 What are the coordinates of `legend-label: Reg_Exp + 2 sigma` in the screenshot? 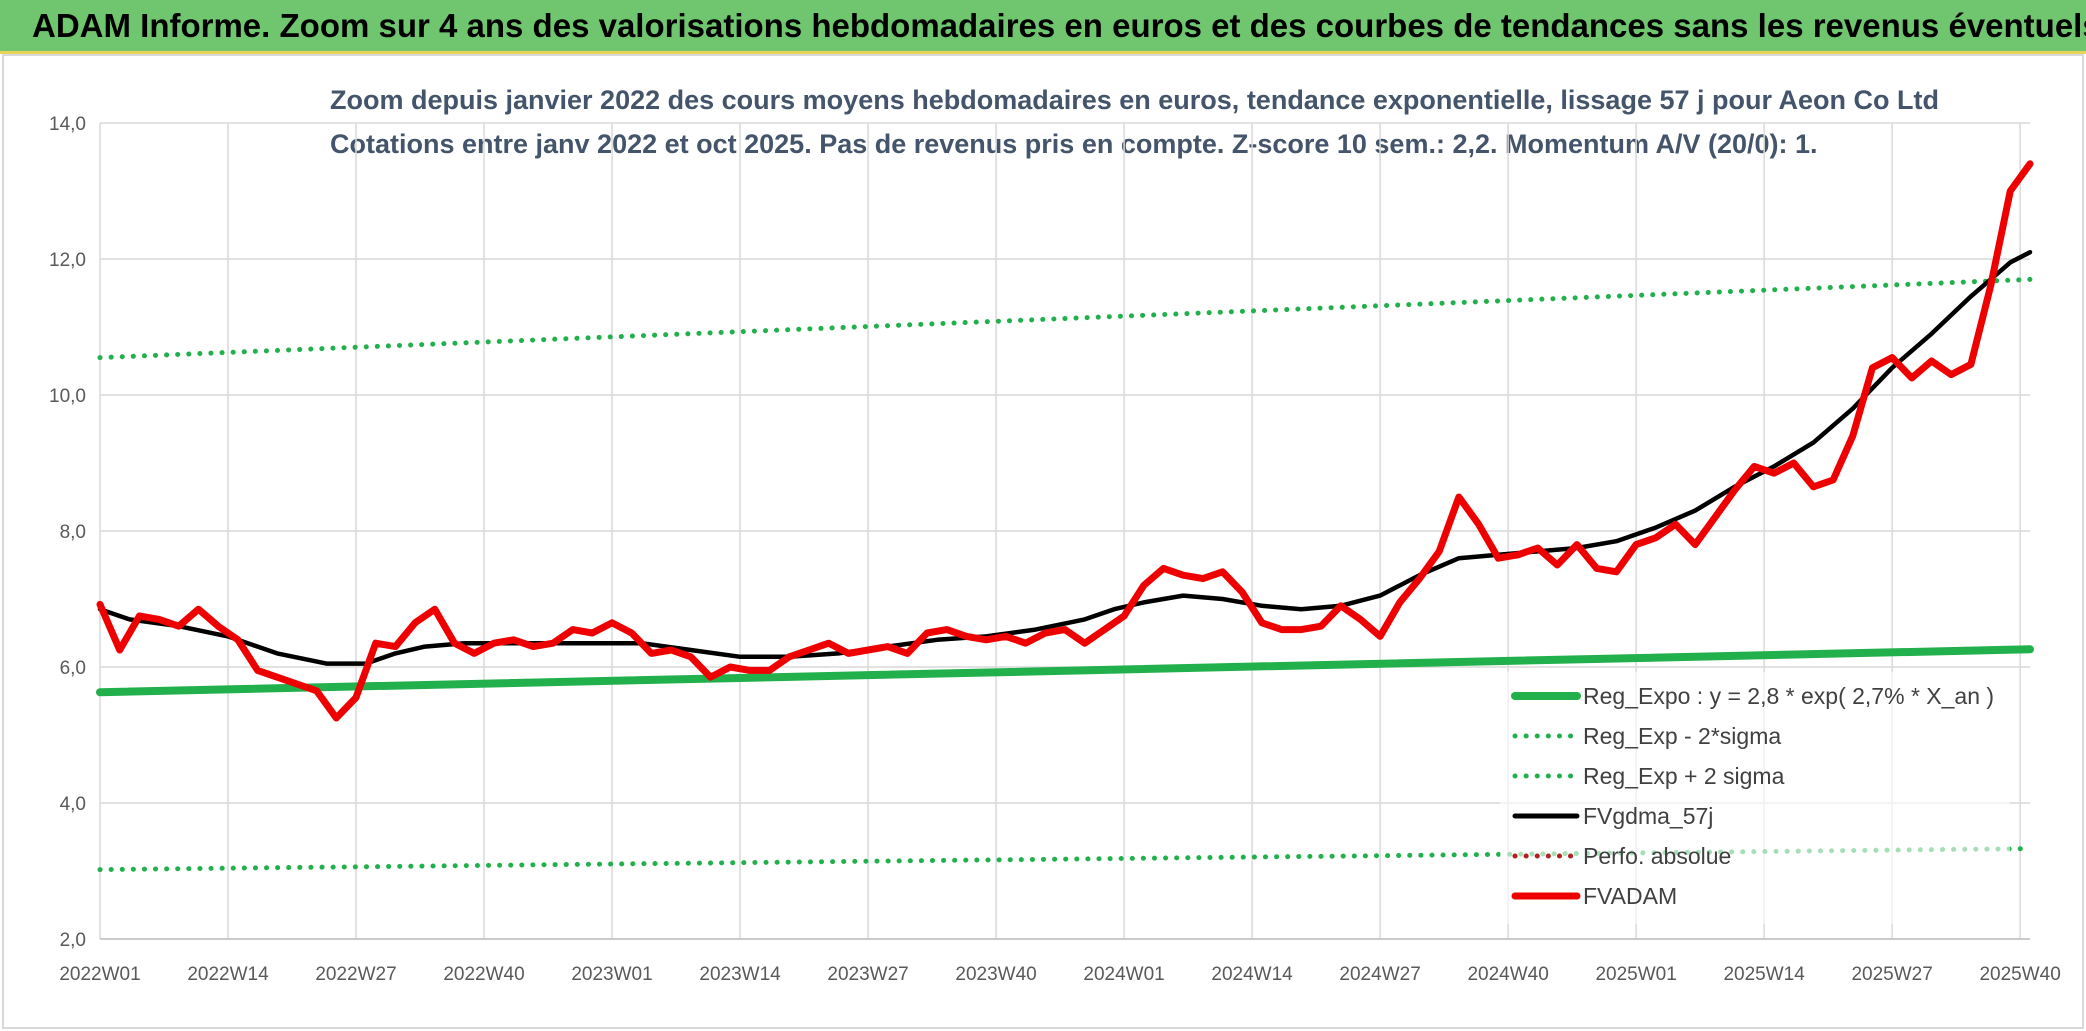 It's located at (1684, 776).